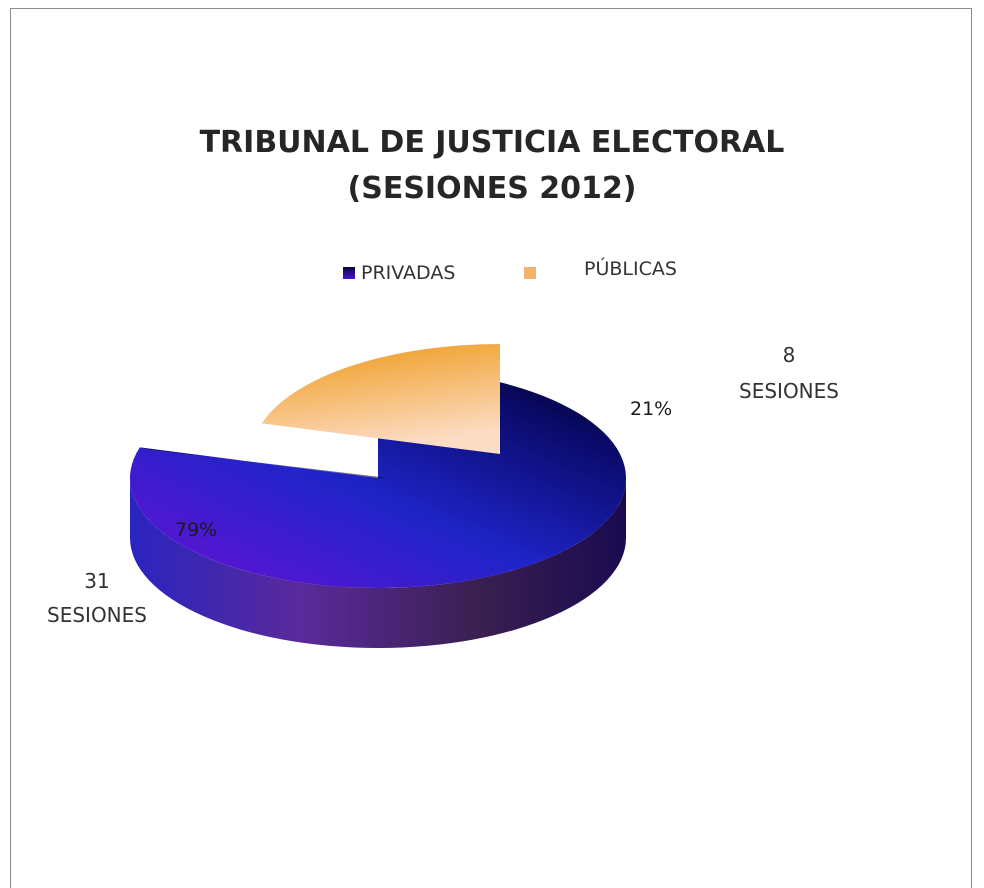 Image resolution: width=984 pixels, height=888 pixels. What do you see at coordinates (196, 530) in the screenshot?
I see `percent-label-privadas: 79%` at bounding box center [196, 530].